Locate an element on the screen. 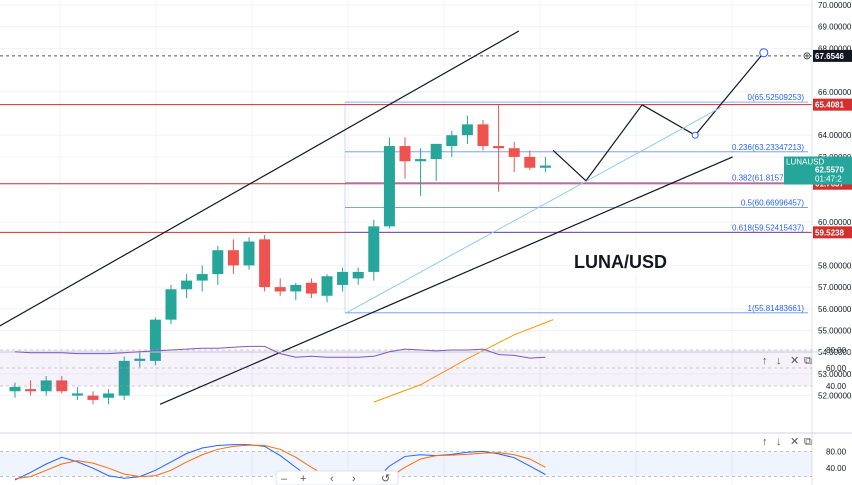 Image resolution: width=852 pixels, height=485 pixels. scroll-left-button: ‹ is located at coordinates (332, 479).